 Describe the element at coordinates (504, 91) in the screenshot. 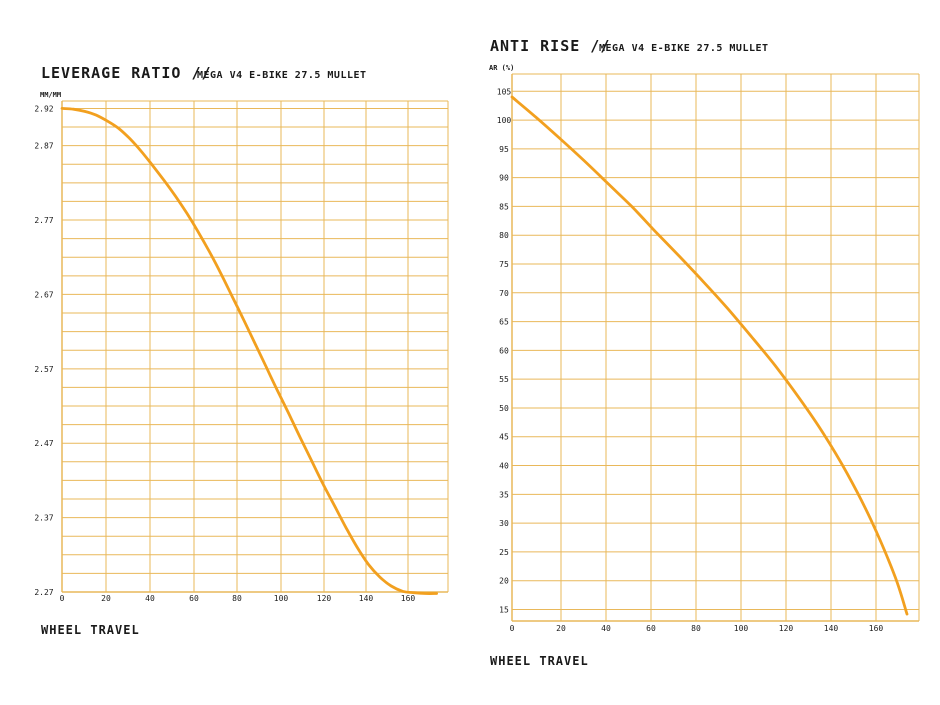

I see `y-tick-label: 105` at that location.